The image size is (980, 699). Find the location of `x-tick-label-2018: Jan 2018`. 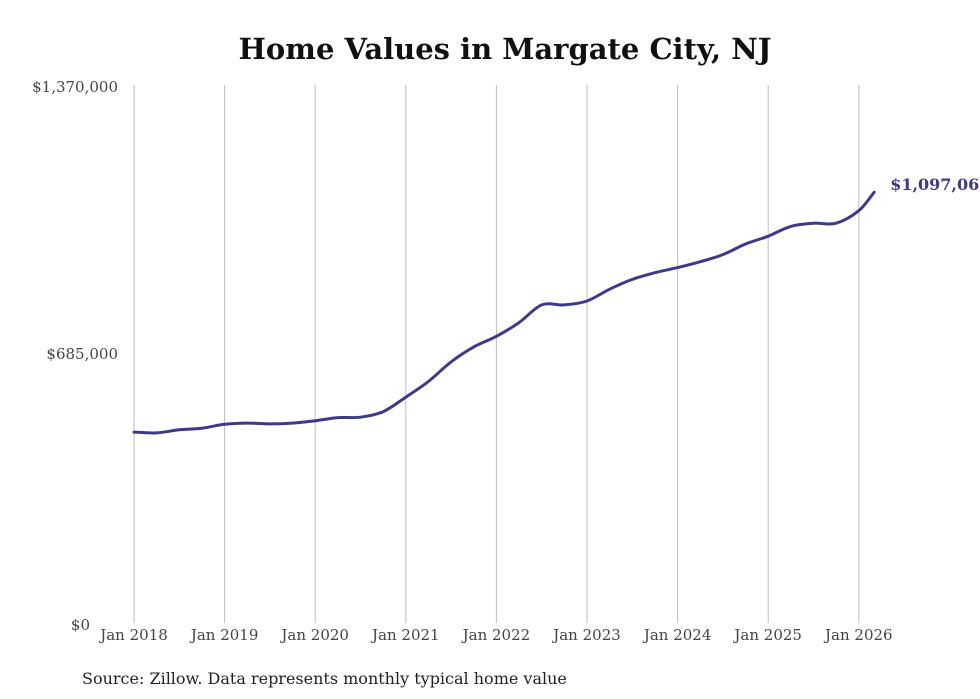

x-tick-label-2018: Jan 2018 is located at coordinates (133, 635).